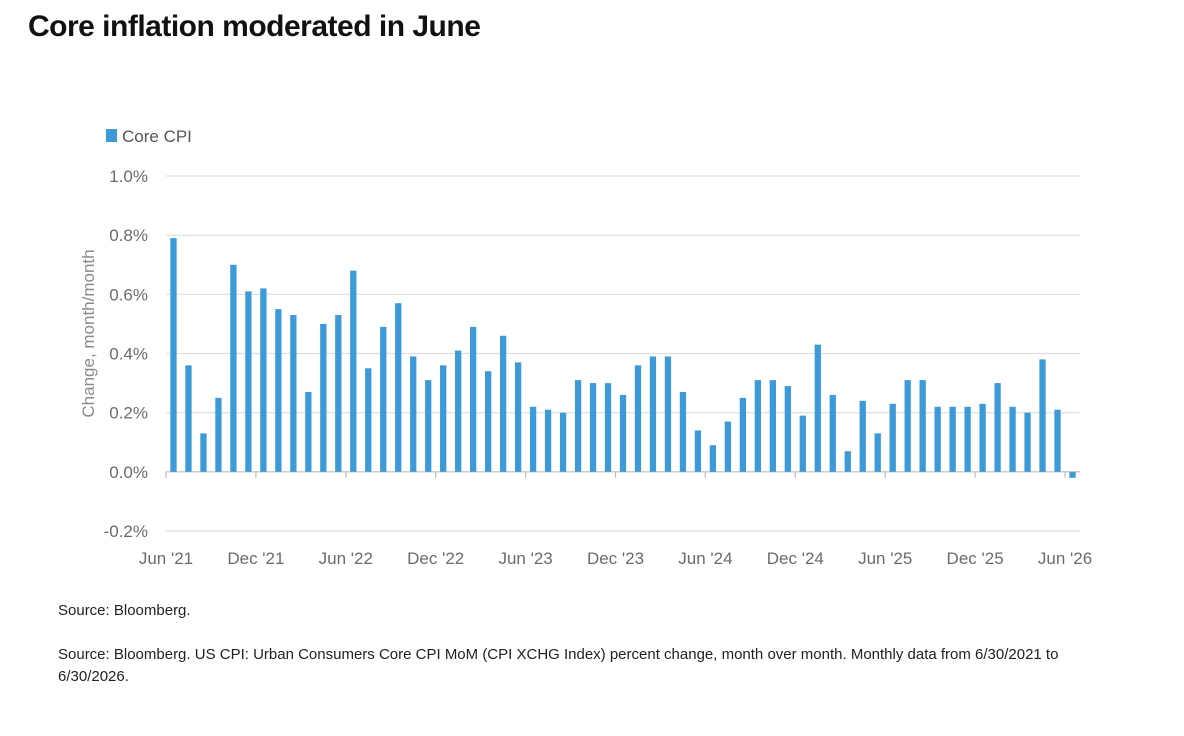  Describe the element at coordinates (705, 558) in the screenshot. I see `x-tick-label: Jun '24` at that location.